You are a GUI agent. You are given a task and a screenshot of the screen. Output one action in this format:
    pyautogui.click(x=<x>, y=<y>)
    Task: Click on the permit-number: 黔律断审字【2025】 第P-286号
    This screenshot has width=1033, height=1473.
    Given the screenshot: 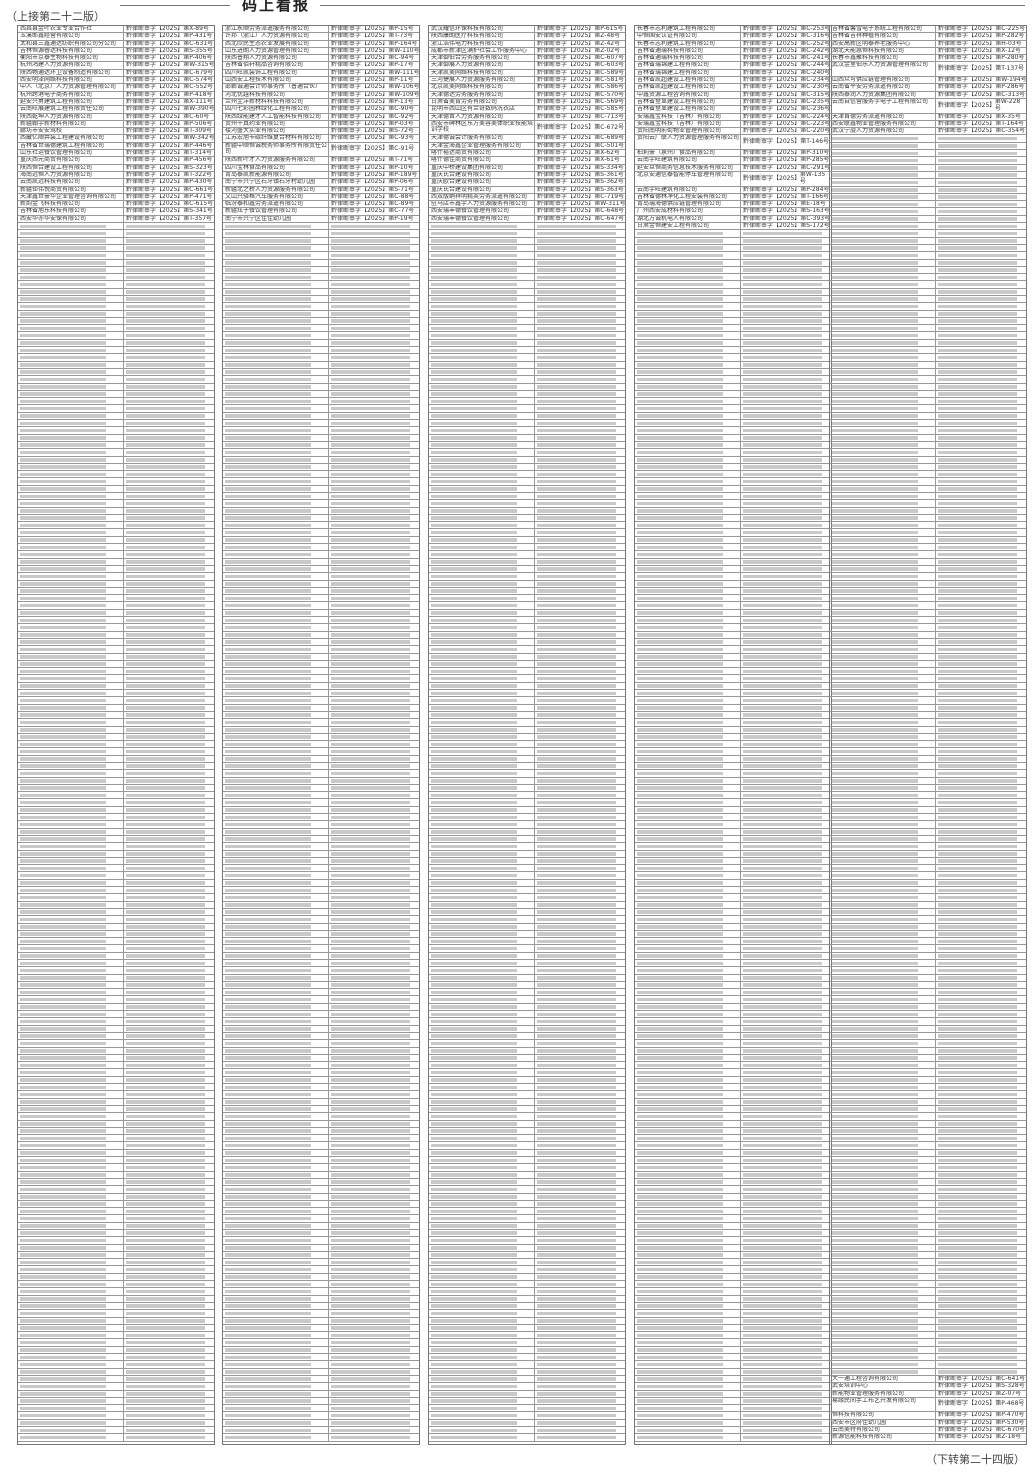 What is the action you would take?
    pyautogui.click(x=981, y=87)
    